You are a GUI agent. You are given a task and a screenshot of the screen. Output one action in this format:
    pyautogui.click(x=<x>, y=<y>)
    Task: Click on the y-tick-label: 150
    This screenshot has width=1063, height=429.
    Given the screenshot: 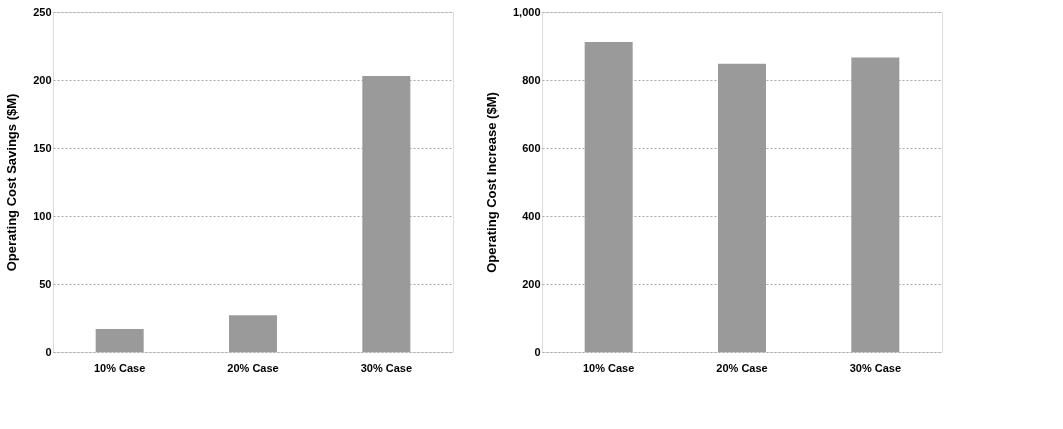 What is the action you would take?
    pyautogui.click(x=42, y=147)
    